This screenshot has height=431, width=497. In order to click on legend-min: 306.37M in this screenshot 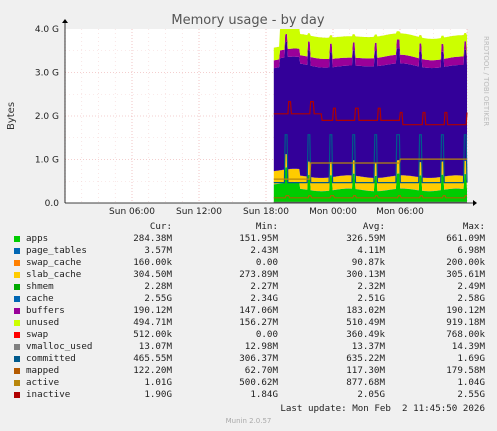, I will do `click(258, 358)`.